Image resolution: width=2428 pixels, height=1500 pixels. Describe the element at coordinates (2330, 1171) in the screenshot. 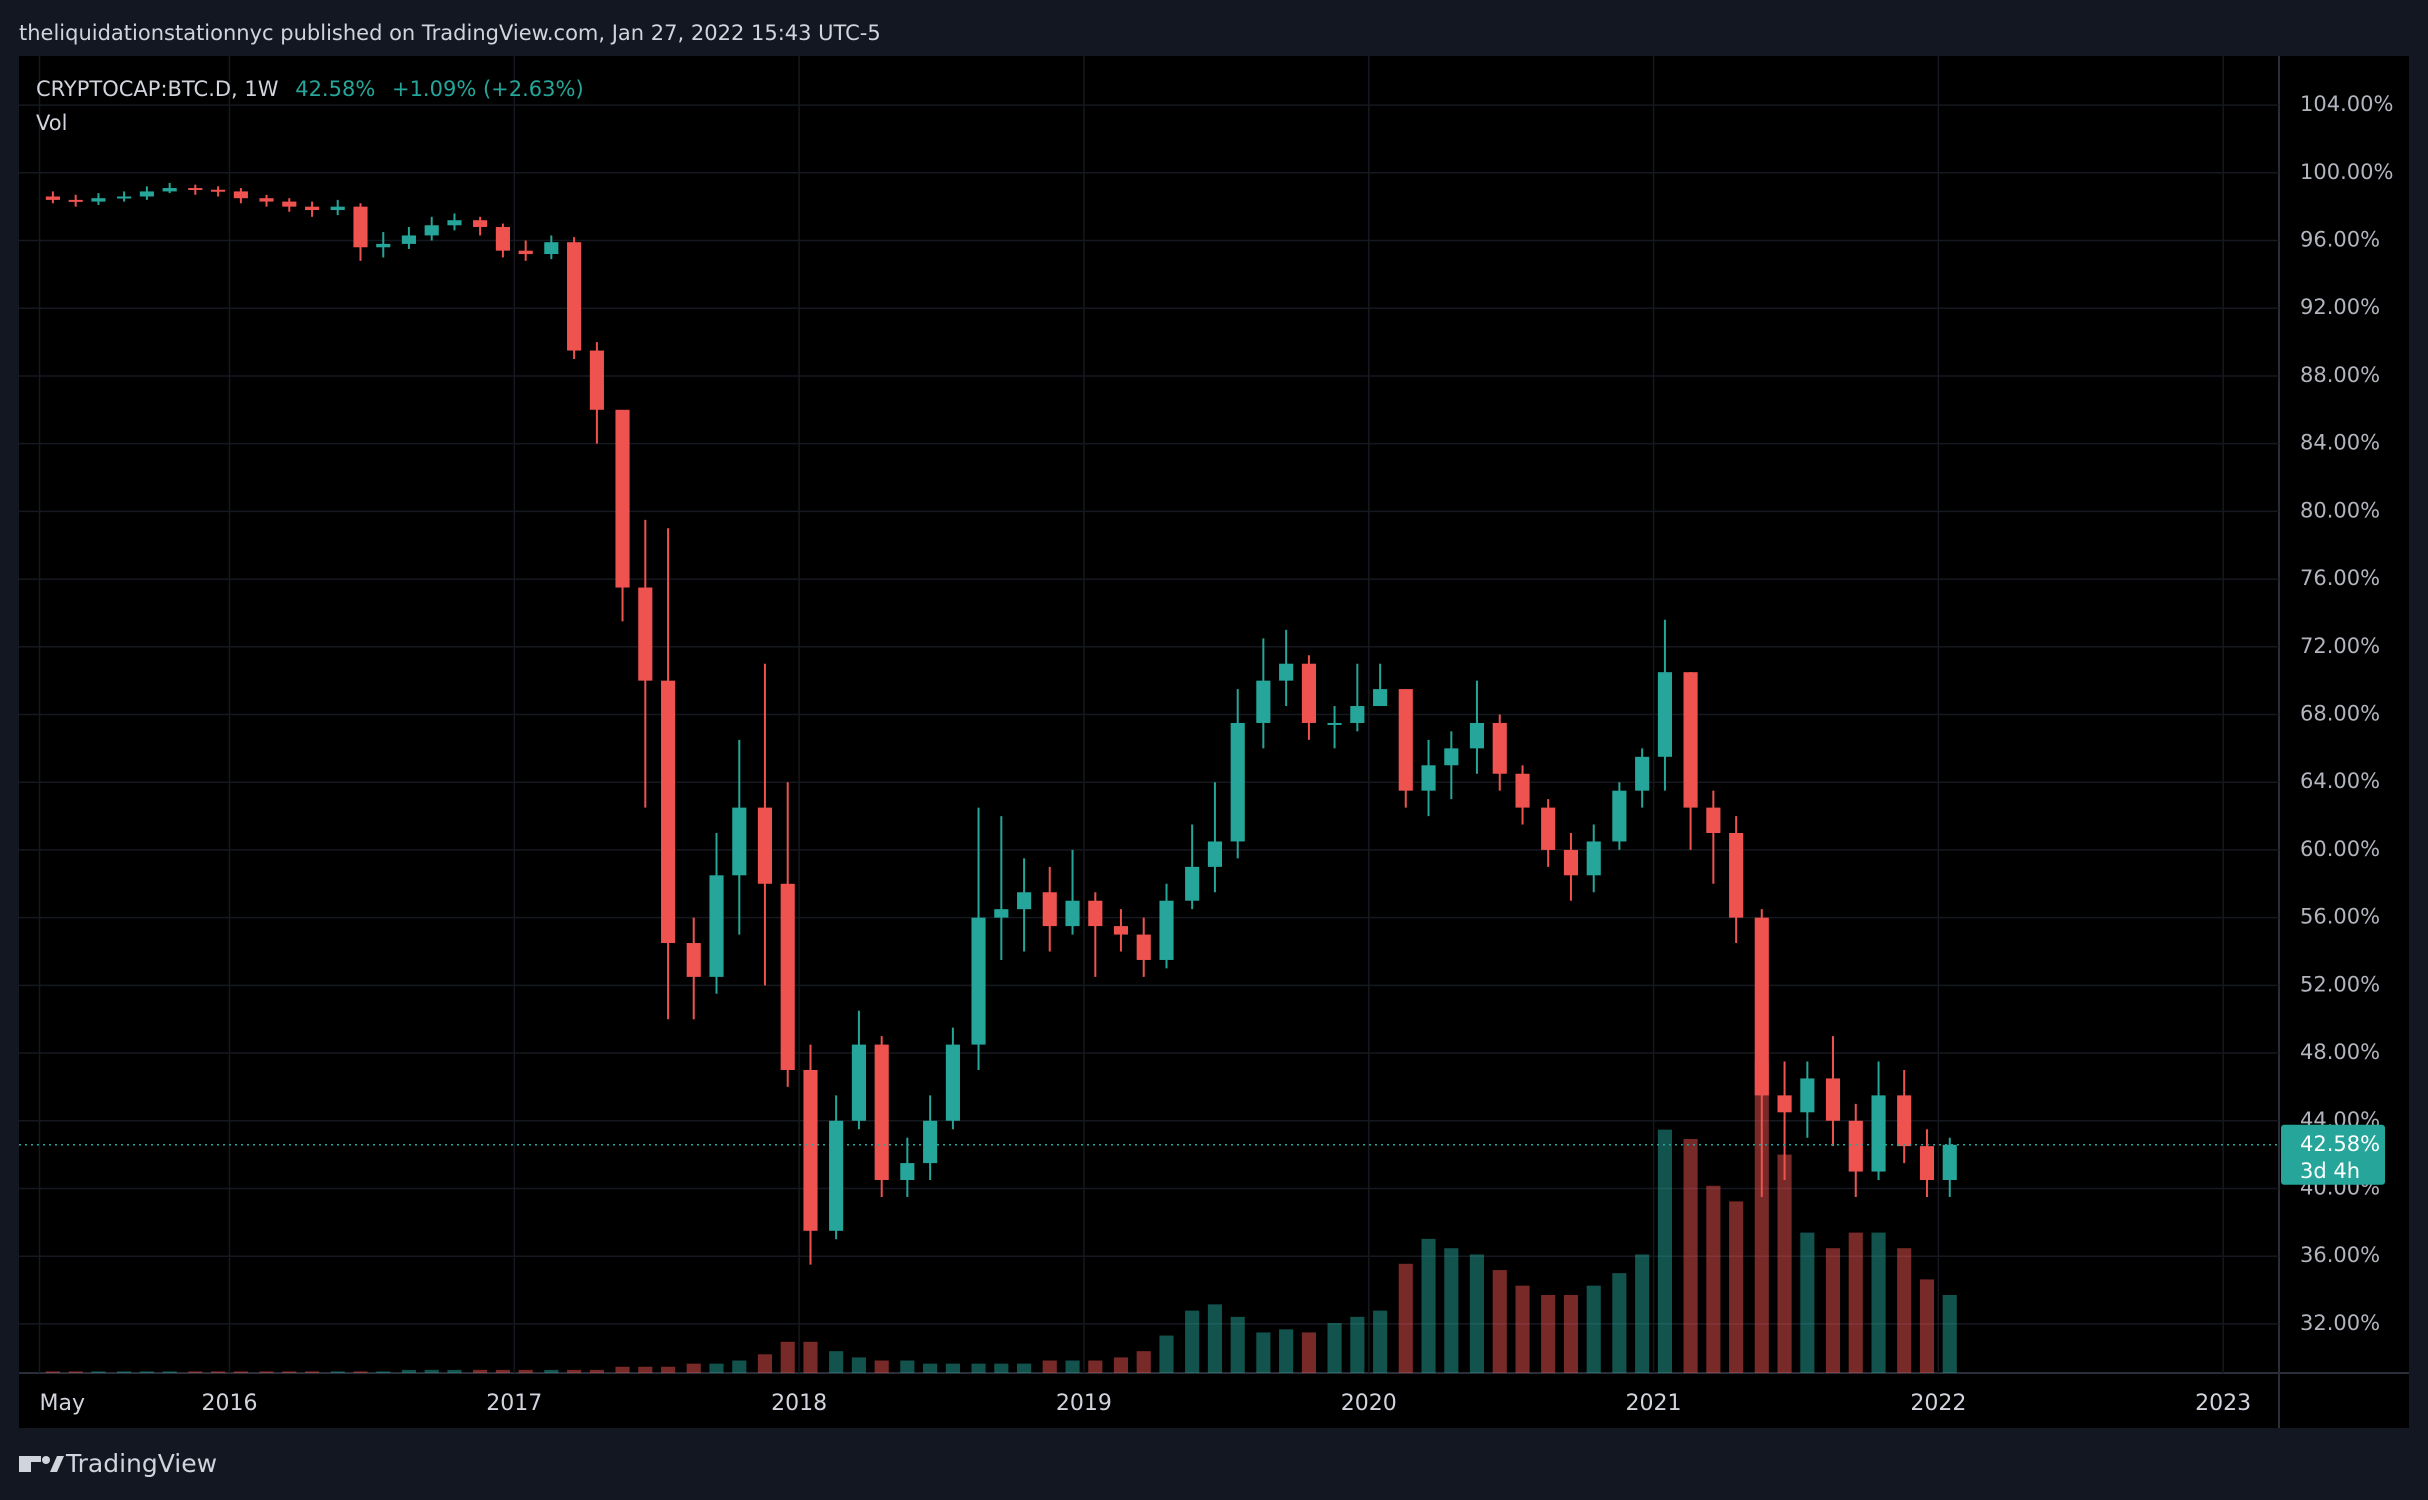

I see `price-tag-countdown: 3d 4h` at that location.